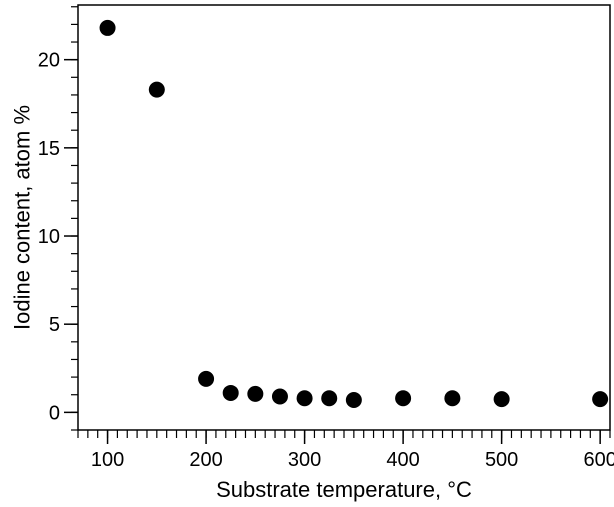 This screenshot has height=507, width=614. What do you see at coordinates (205, 460) in the screenshot?
I see `x-tick-label: 200` at bounding box center [205, 460].